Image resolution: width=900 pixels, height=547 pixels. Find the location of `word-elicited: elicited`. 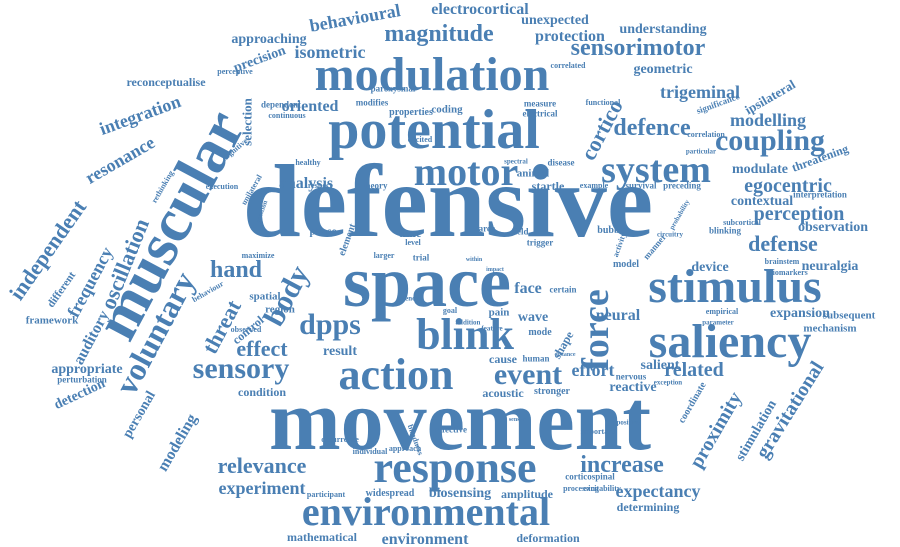

word-elicited: elicited is located at coordinates (420, 139).